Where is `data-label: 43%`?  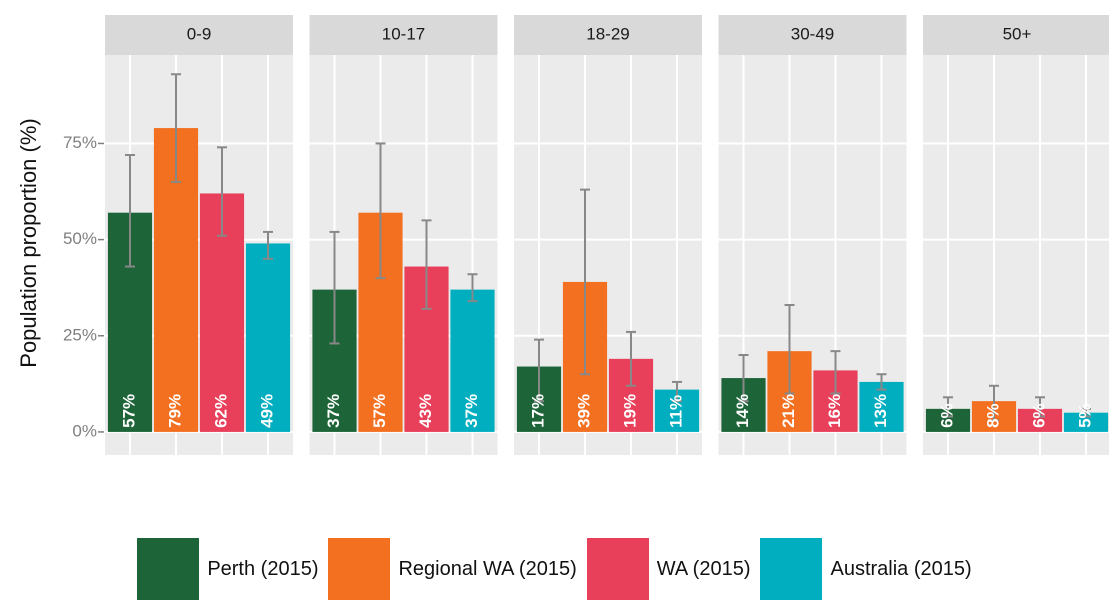 data-label: 43% is located at coordinates (425, 411).